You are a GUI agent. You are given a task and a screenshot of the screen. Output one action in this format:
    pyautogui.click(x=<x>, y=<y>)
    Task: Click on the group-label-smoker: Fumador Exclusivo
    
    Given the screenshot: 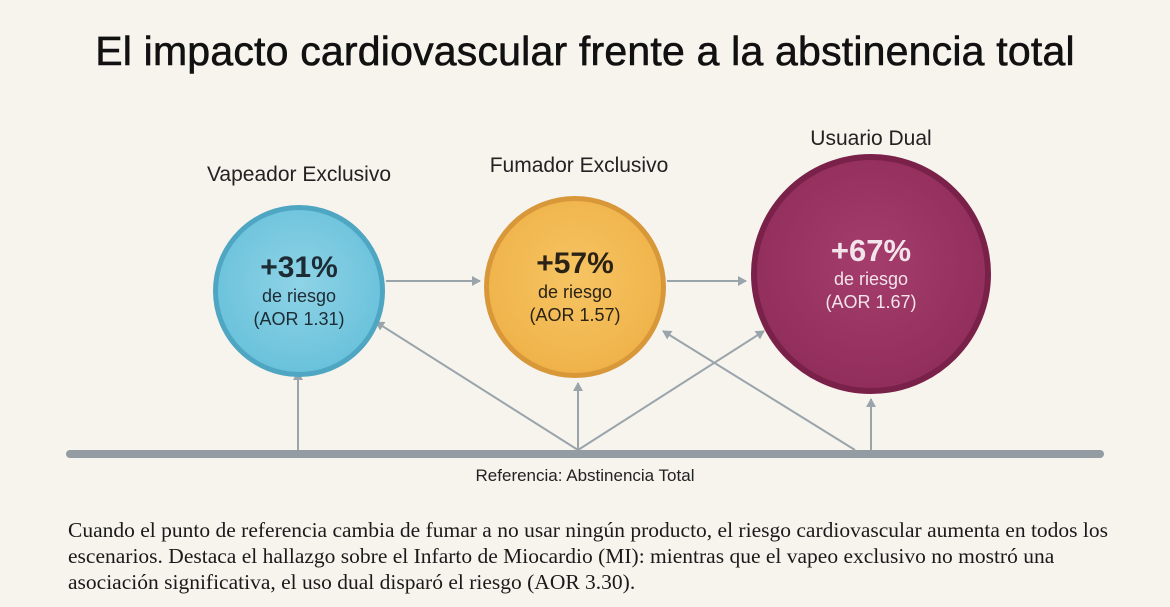 What is the action you would take?
    pyautogui.click(x=579, y=165)
    